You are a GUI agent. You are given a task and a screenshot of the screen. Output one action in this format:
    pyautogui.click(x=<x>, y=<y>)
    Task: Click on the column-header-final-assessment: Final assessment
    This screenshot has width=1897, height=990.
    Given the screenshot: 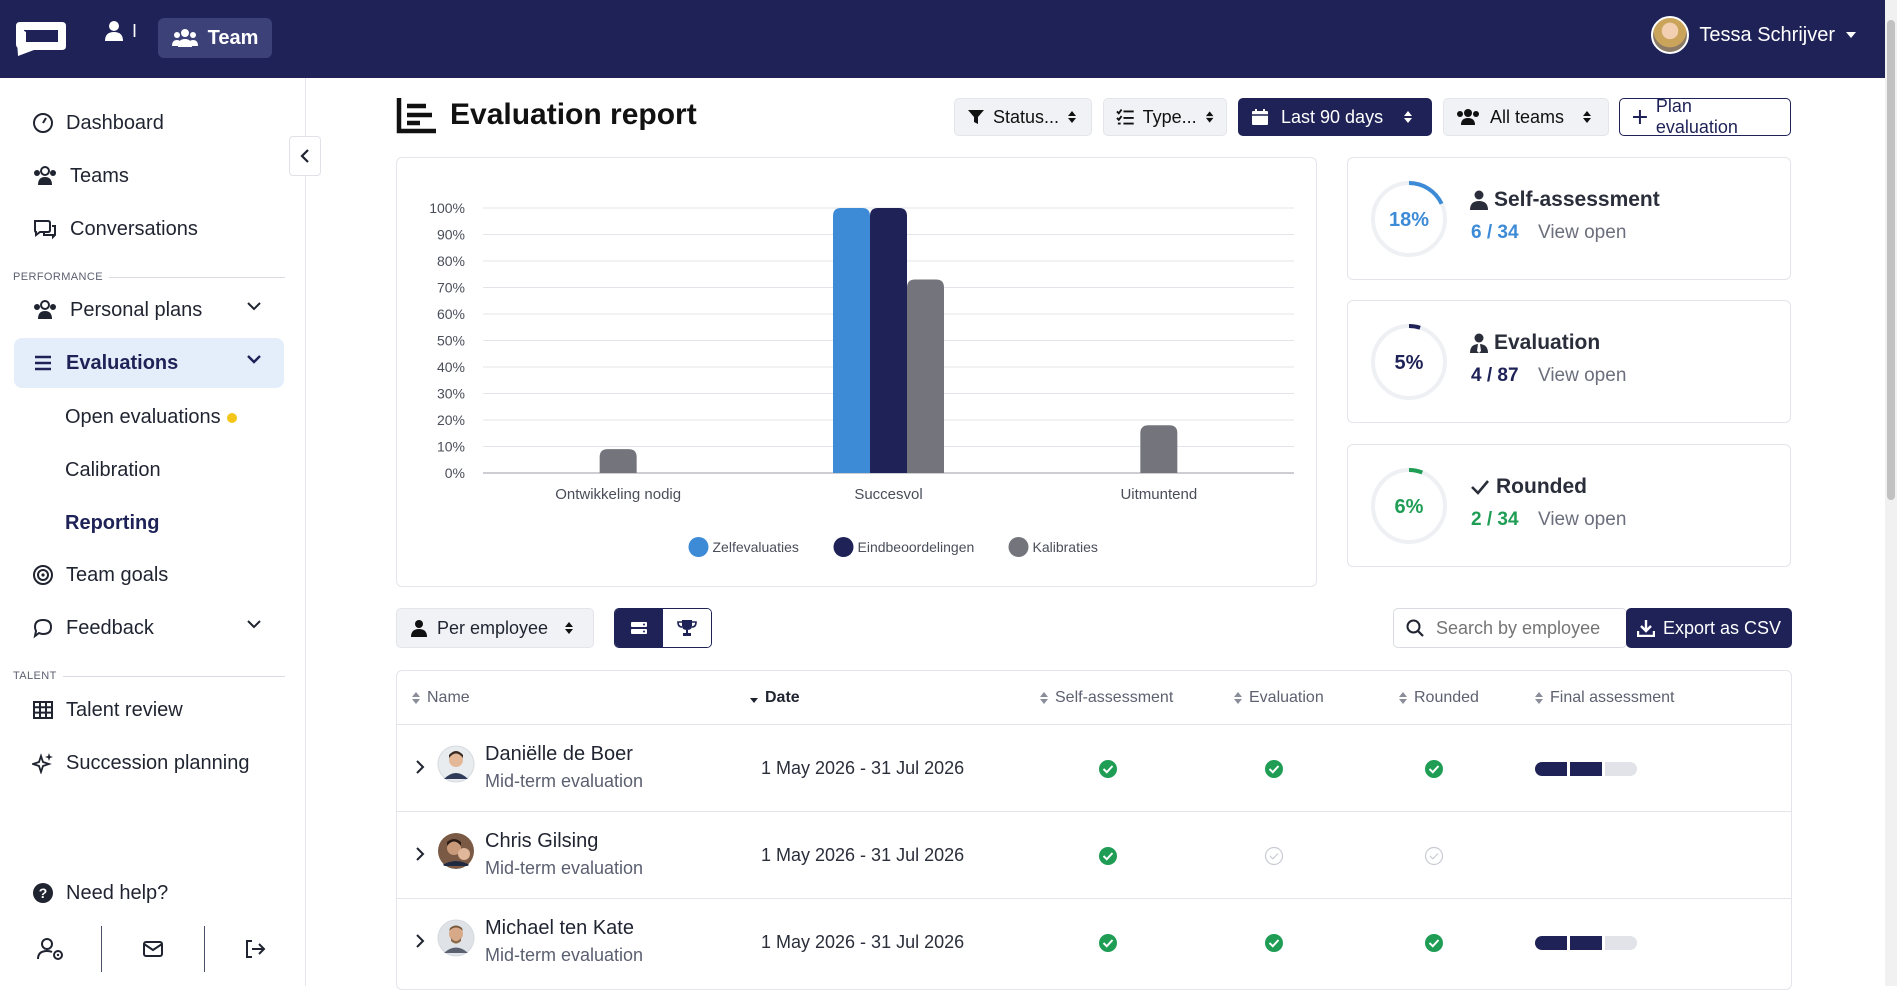 What is the action you would take?
    pyautogui.click(x=1604, y=698)
    